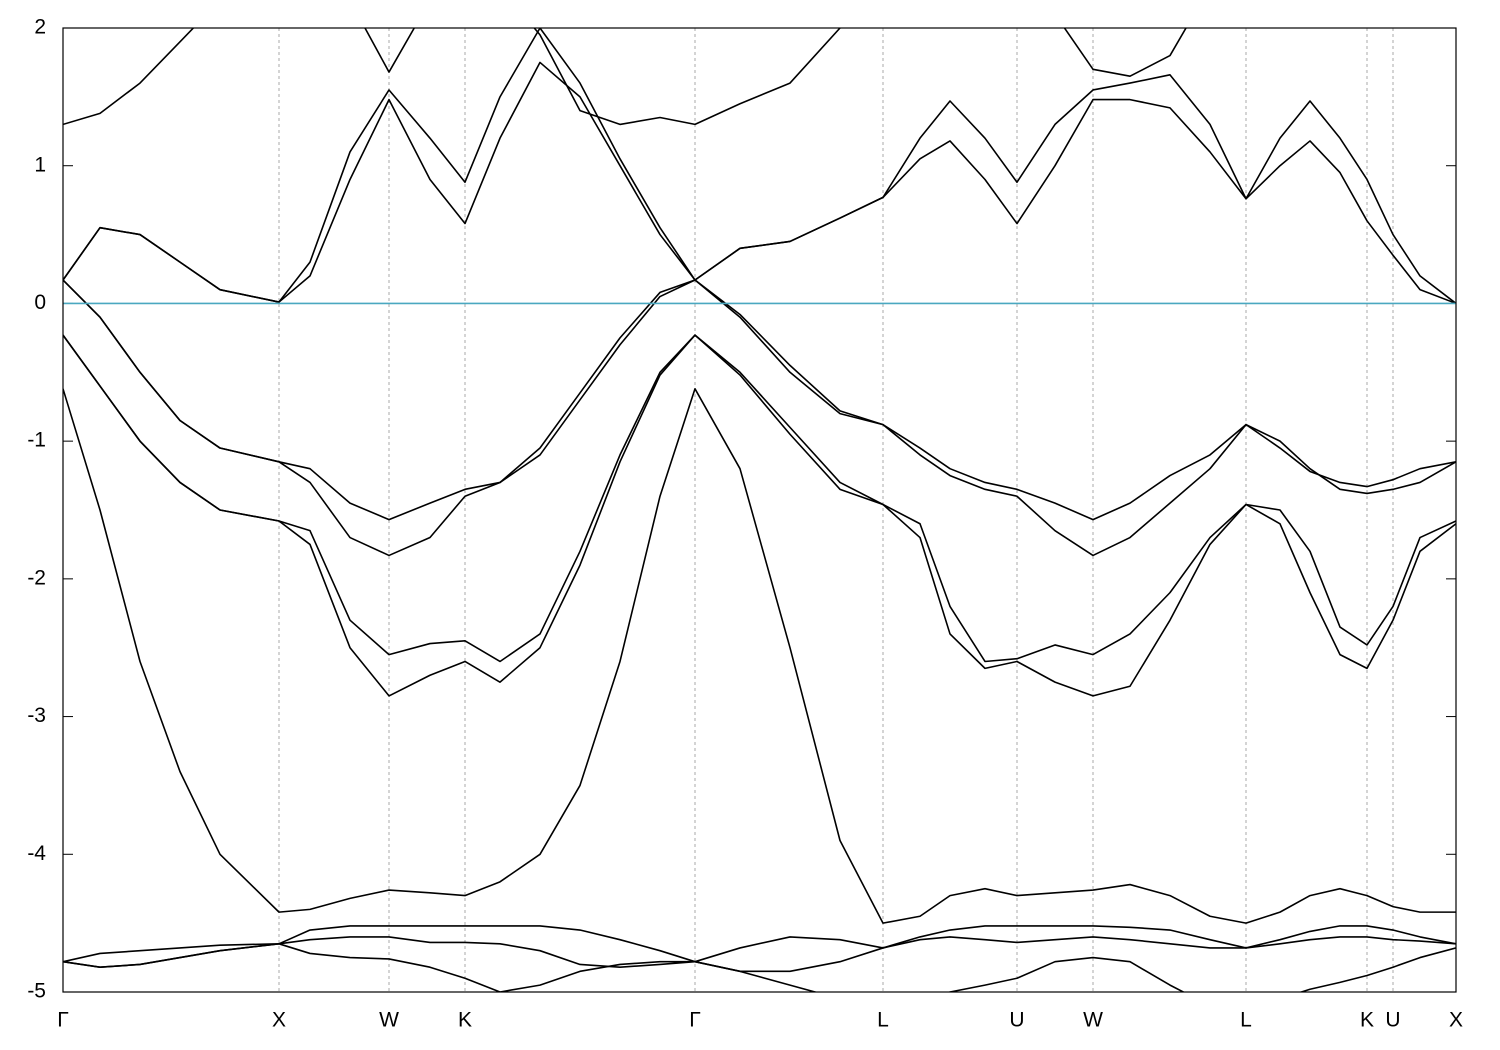 The width and height of the screenshot is (1500, 1050). Describe the element at coordinates (40, 302) in the screenshot. I see `y-tick-label: 0` at that location.